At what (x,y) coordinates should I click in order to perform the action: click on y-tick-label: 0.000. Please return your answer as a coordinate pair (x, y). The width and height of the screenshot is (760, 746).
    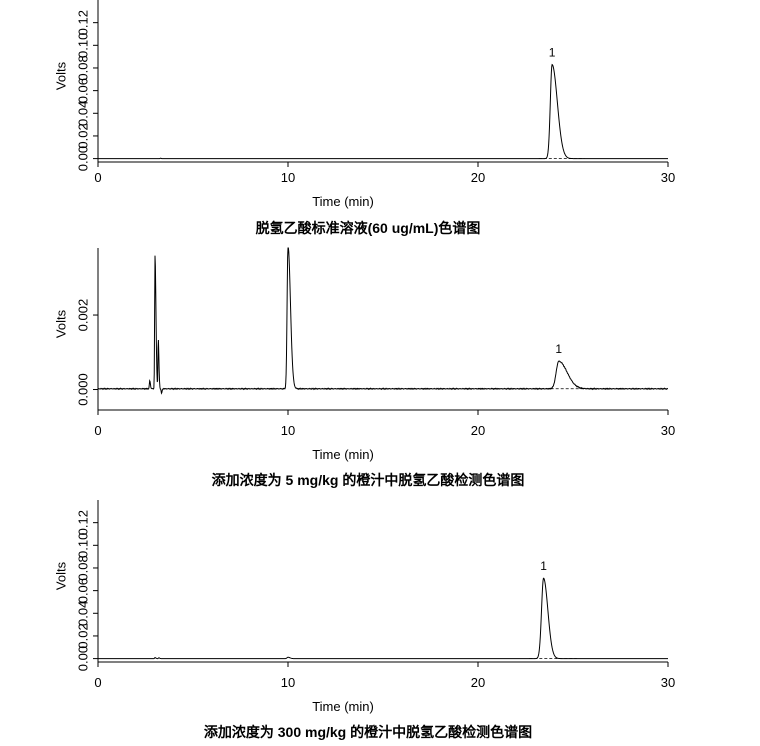
    Looking at the image, I should click on (82, 389).